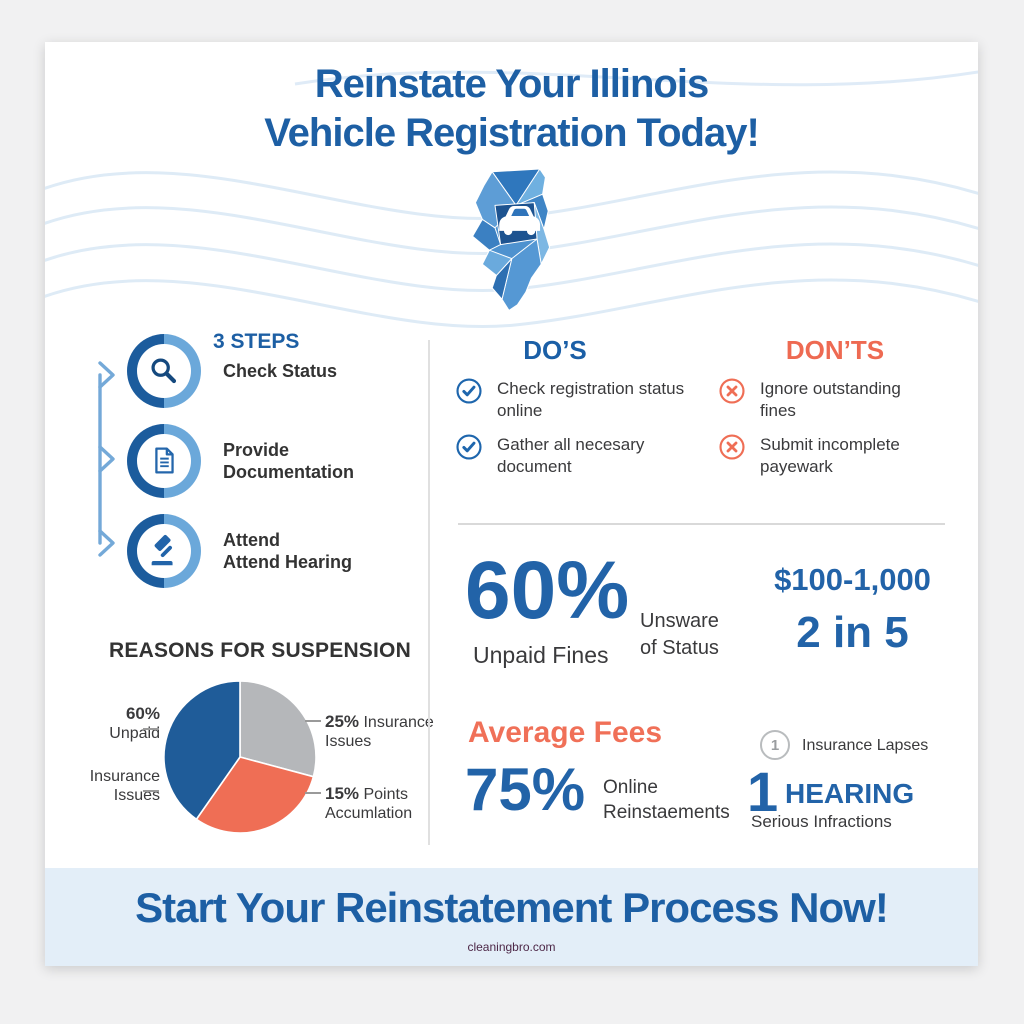 Image resolution: width=1024 pixels, height=1024 pixels. What do you see at coordinates (289, 461) in the screenshot?
I see `step-label: Provide Documentation` at bounding box center [289, 461].